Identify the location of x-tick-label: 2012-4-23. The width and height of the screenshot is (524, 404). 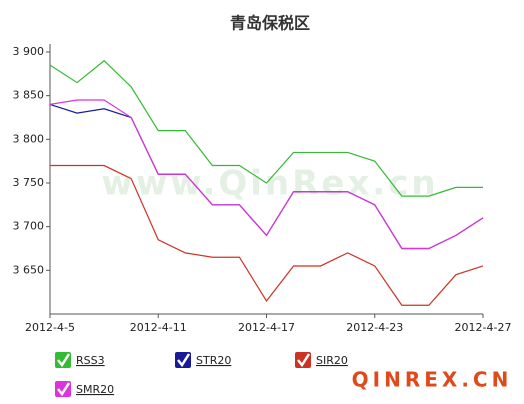
(374, 327).